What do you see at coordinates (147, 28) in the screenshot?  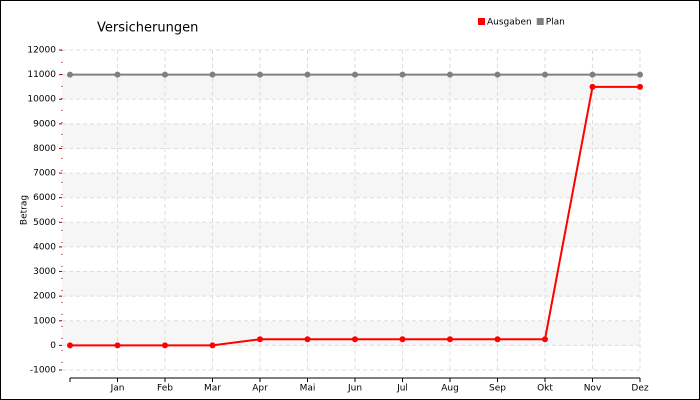 I see `chart-title: Versicherungen` at bounding box center [147, 28].